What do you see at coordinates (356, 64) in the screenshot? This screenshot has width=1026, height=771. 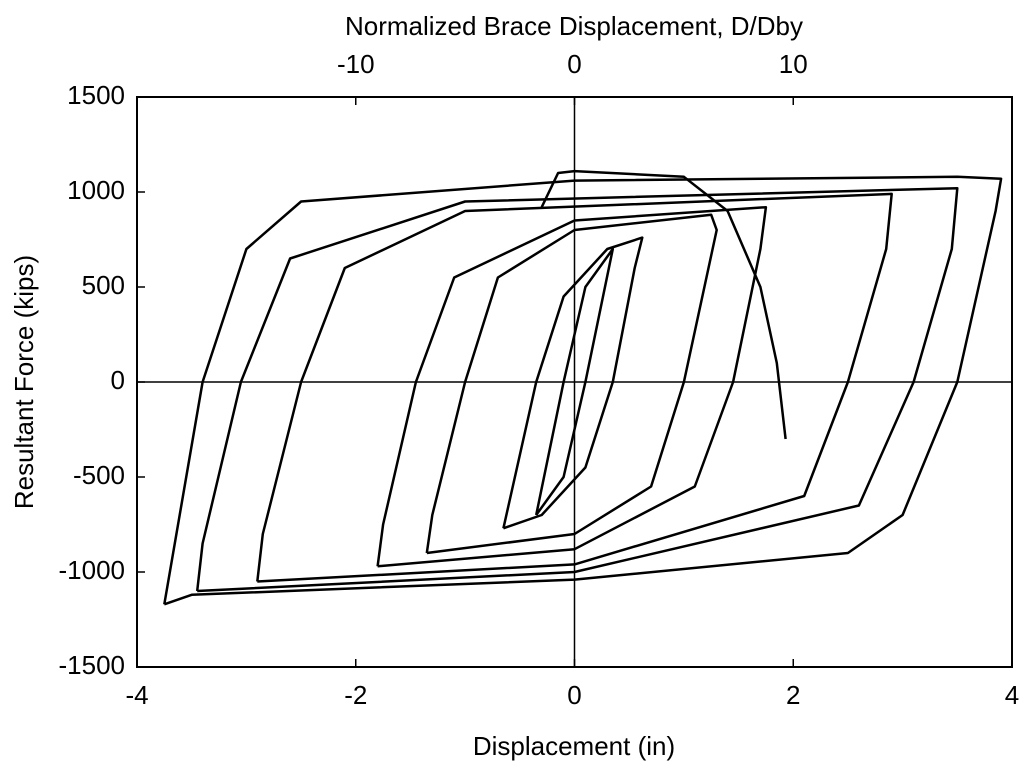 I see `x2-tick-label: -10` at bounding box center [356, 64].